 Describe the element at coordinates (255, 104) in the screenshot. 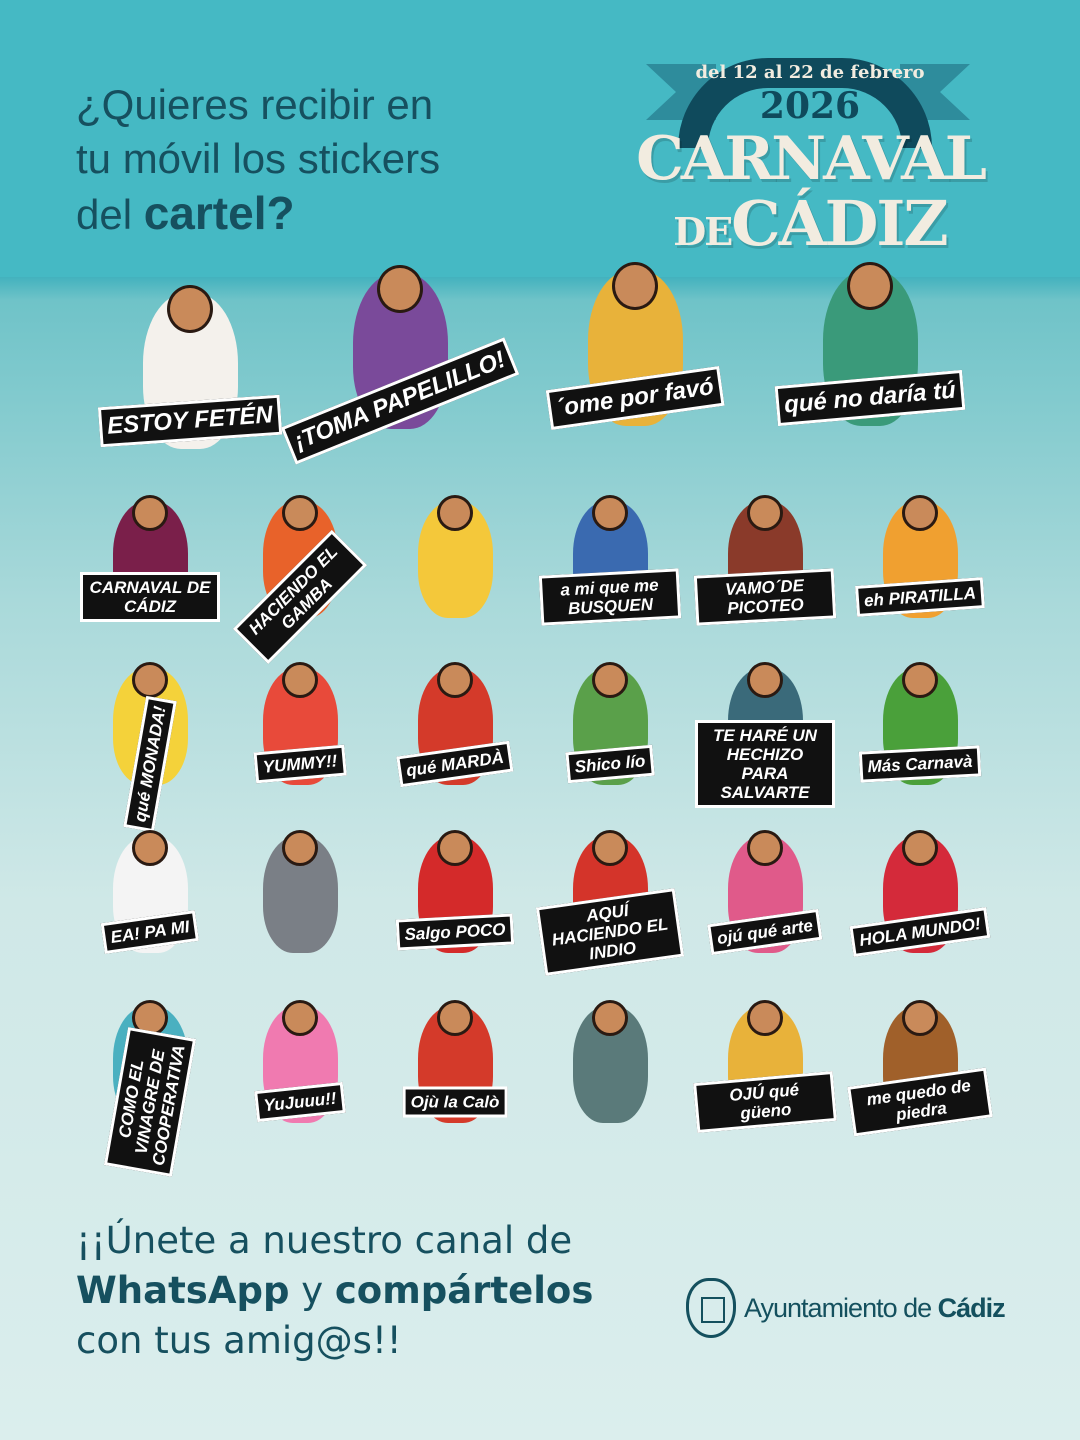

I see `headline-line: ¿Quieres recibir en` at that location.